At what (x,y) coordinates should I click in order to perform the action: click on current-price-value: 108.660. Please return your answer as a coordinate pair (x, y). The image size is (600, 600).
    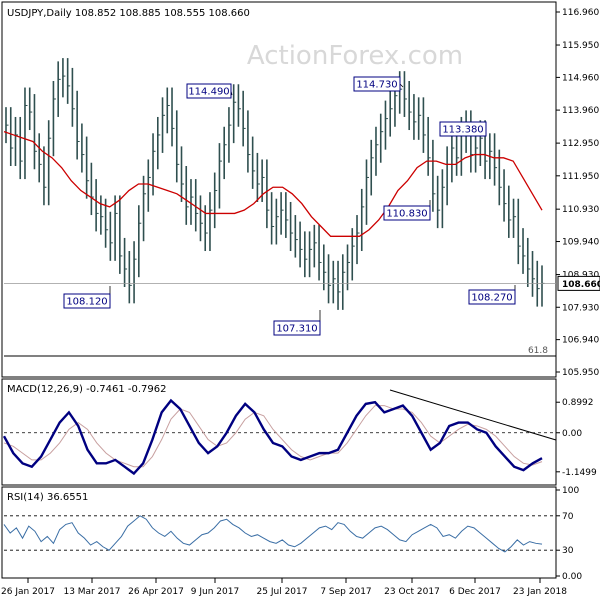
    Looking at the image, I should click on (581, 285).